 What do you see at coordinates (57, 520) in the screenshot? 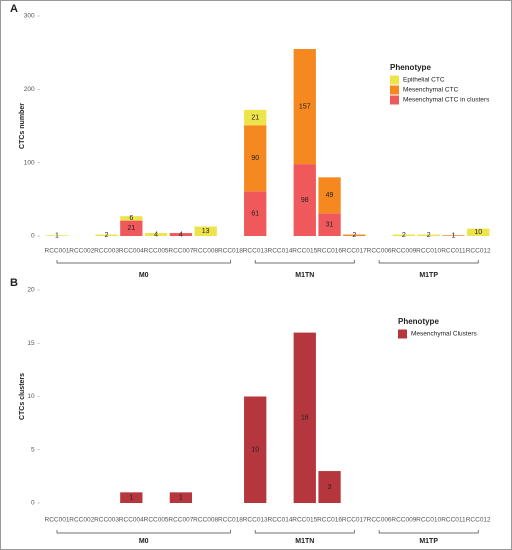
I see `x-tick-label: RCC001` at bounding box center [57, 520].